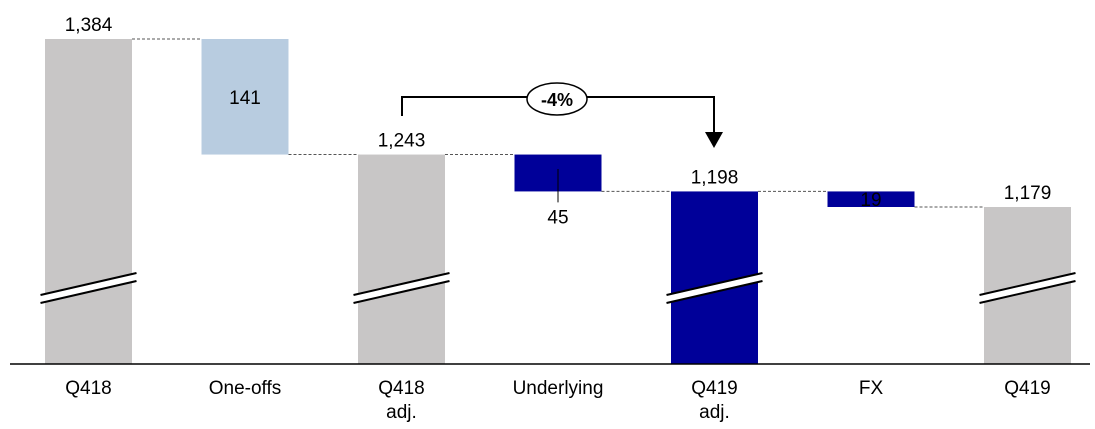  Describe the element at coordinates (558, 288) in the screenshot. I see `axis-break-marks` at that location.